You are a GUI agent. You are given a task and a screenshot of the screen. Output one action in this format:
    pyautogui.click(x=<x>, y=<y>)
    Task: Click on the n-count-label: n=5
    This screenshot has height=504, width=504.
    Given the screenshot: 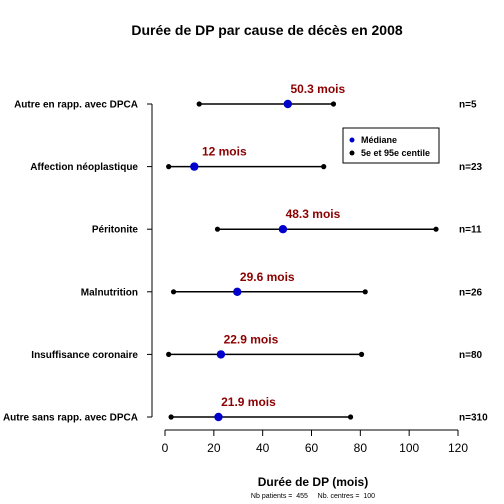 What is the action you would take?
    pyautogui.click(x=468, y=105)
    